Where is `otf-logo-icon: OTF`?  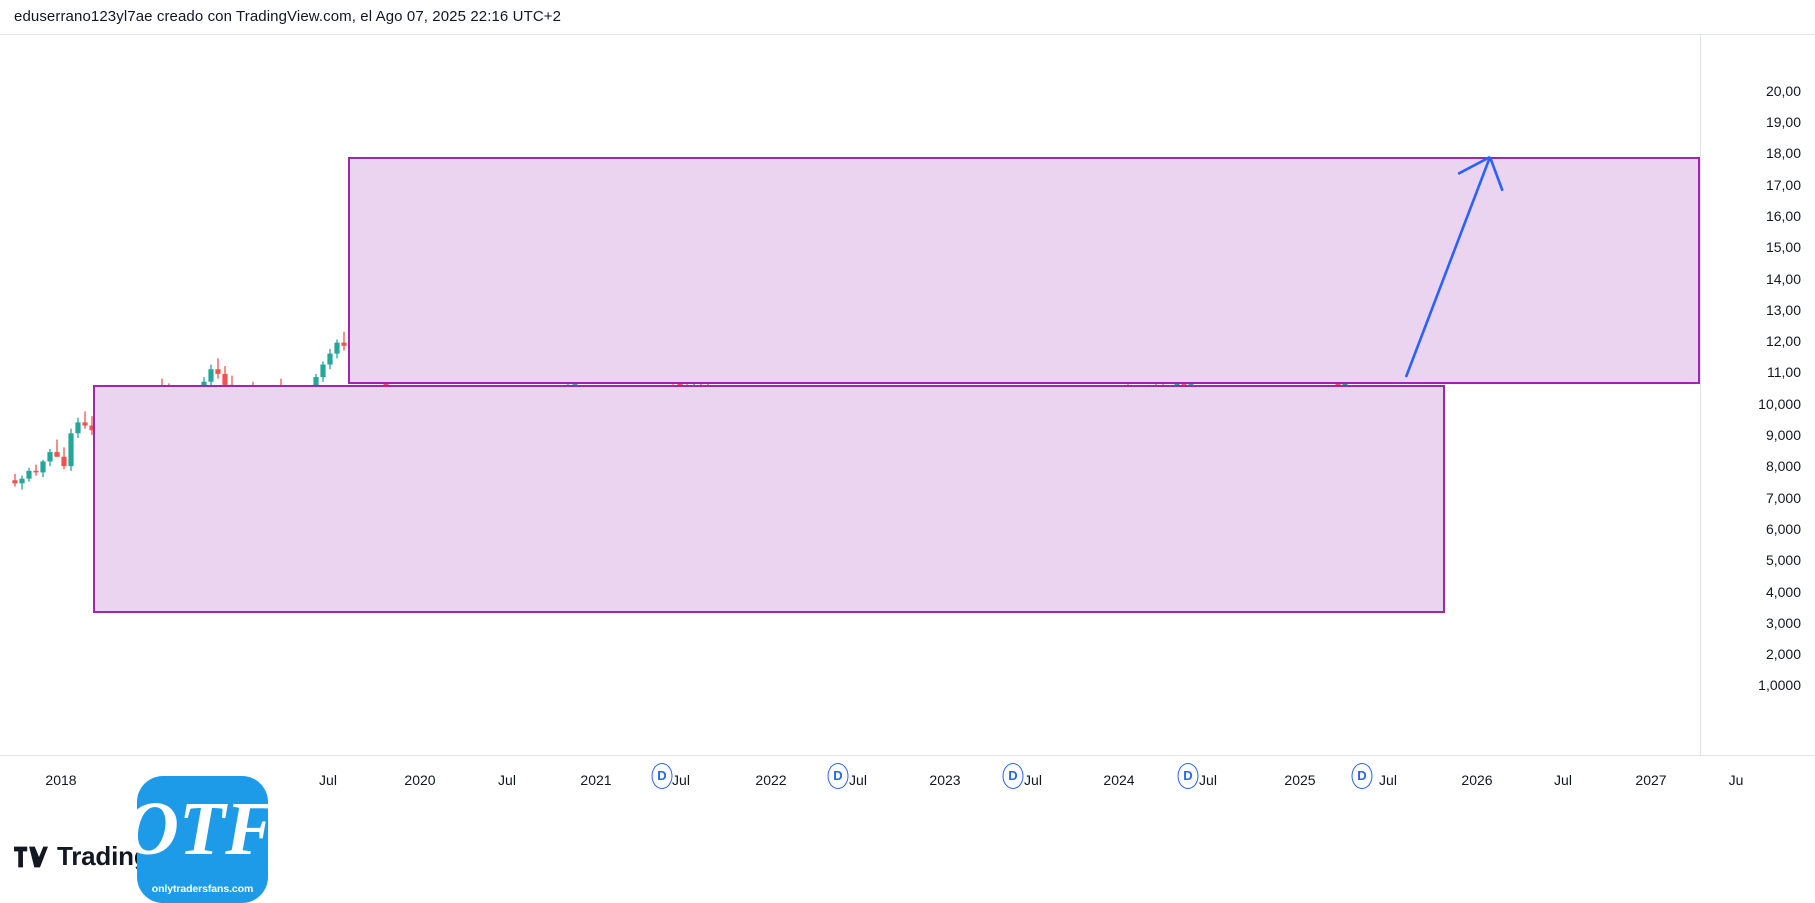 otf-logo-icon: OTF is located at coordinates (202, 829).